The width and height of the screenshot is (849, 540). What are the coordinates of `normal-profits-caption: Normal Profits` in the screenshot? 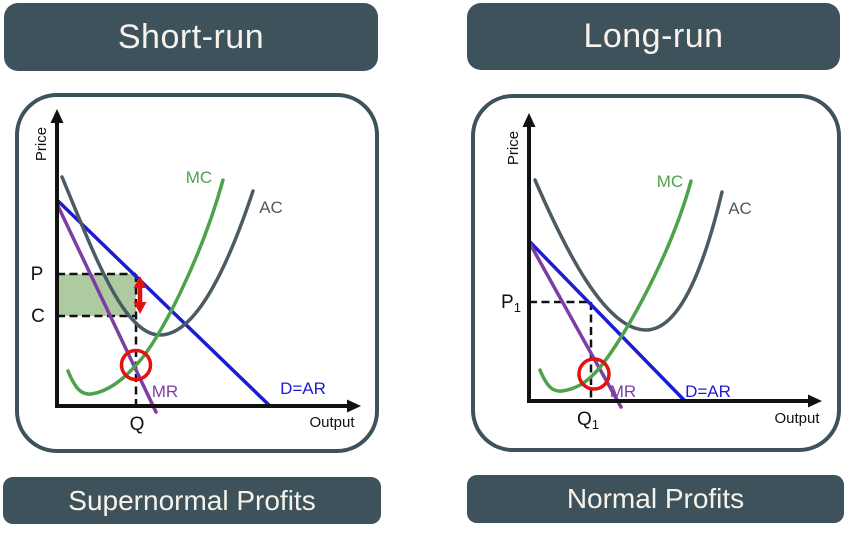 It's located at (655, 499).